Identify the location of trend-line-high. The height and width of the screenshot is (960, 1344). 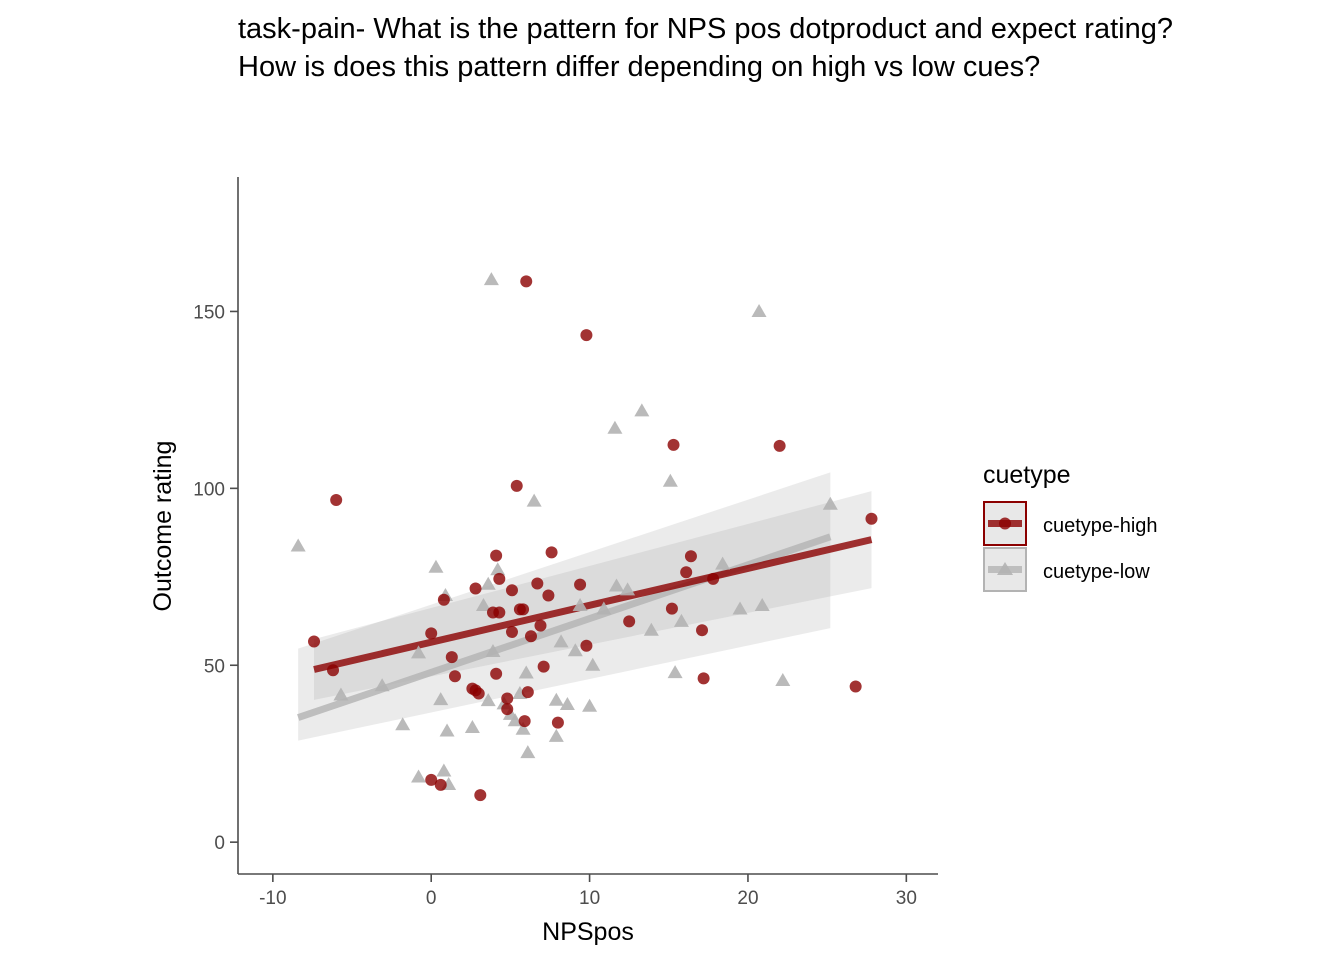
(593, 604).